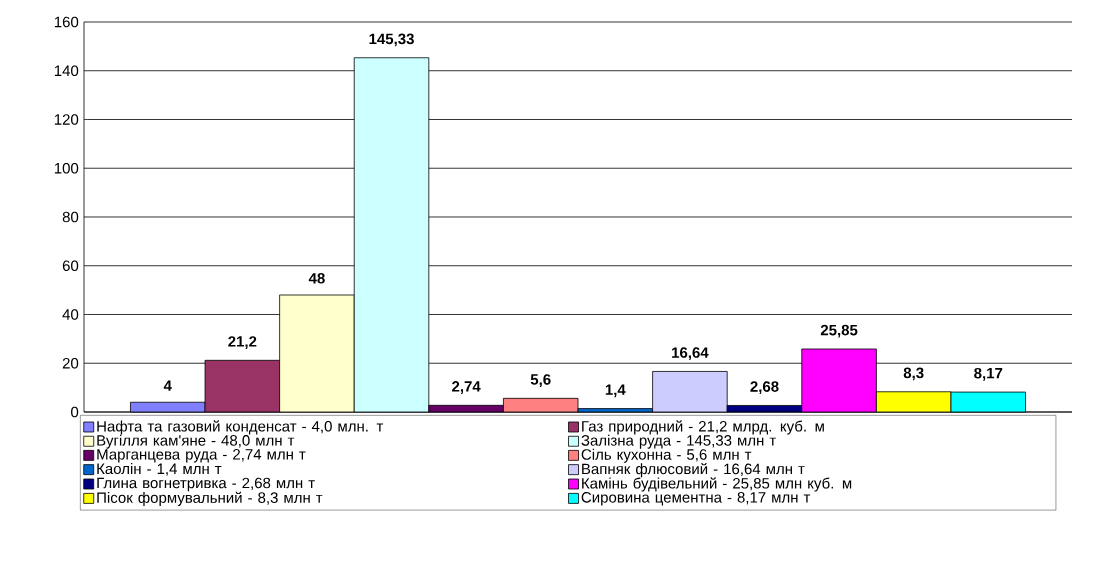 The width and height of the screenshot is (1101, 574). What do you see at coordinates (466, 387) in the screenshot?
I see `data-label: 2,74` at bounding box center [466, 387].